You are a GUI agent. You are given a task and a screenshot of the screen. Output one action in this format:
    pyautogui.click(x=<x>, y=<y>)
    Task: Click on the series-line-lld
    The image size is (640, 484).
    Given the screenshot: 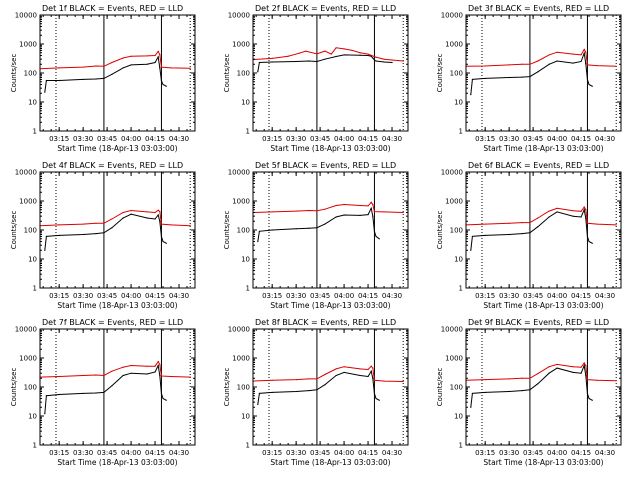 What is the action you would take?
    pyautogui.click(x=541, y=57)
    